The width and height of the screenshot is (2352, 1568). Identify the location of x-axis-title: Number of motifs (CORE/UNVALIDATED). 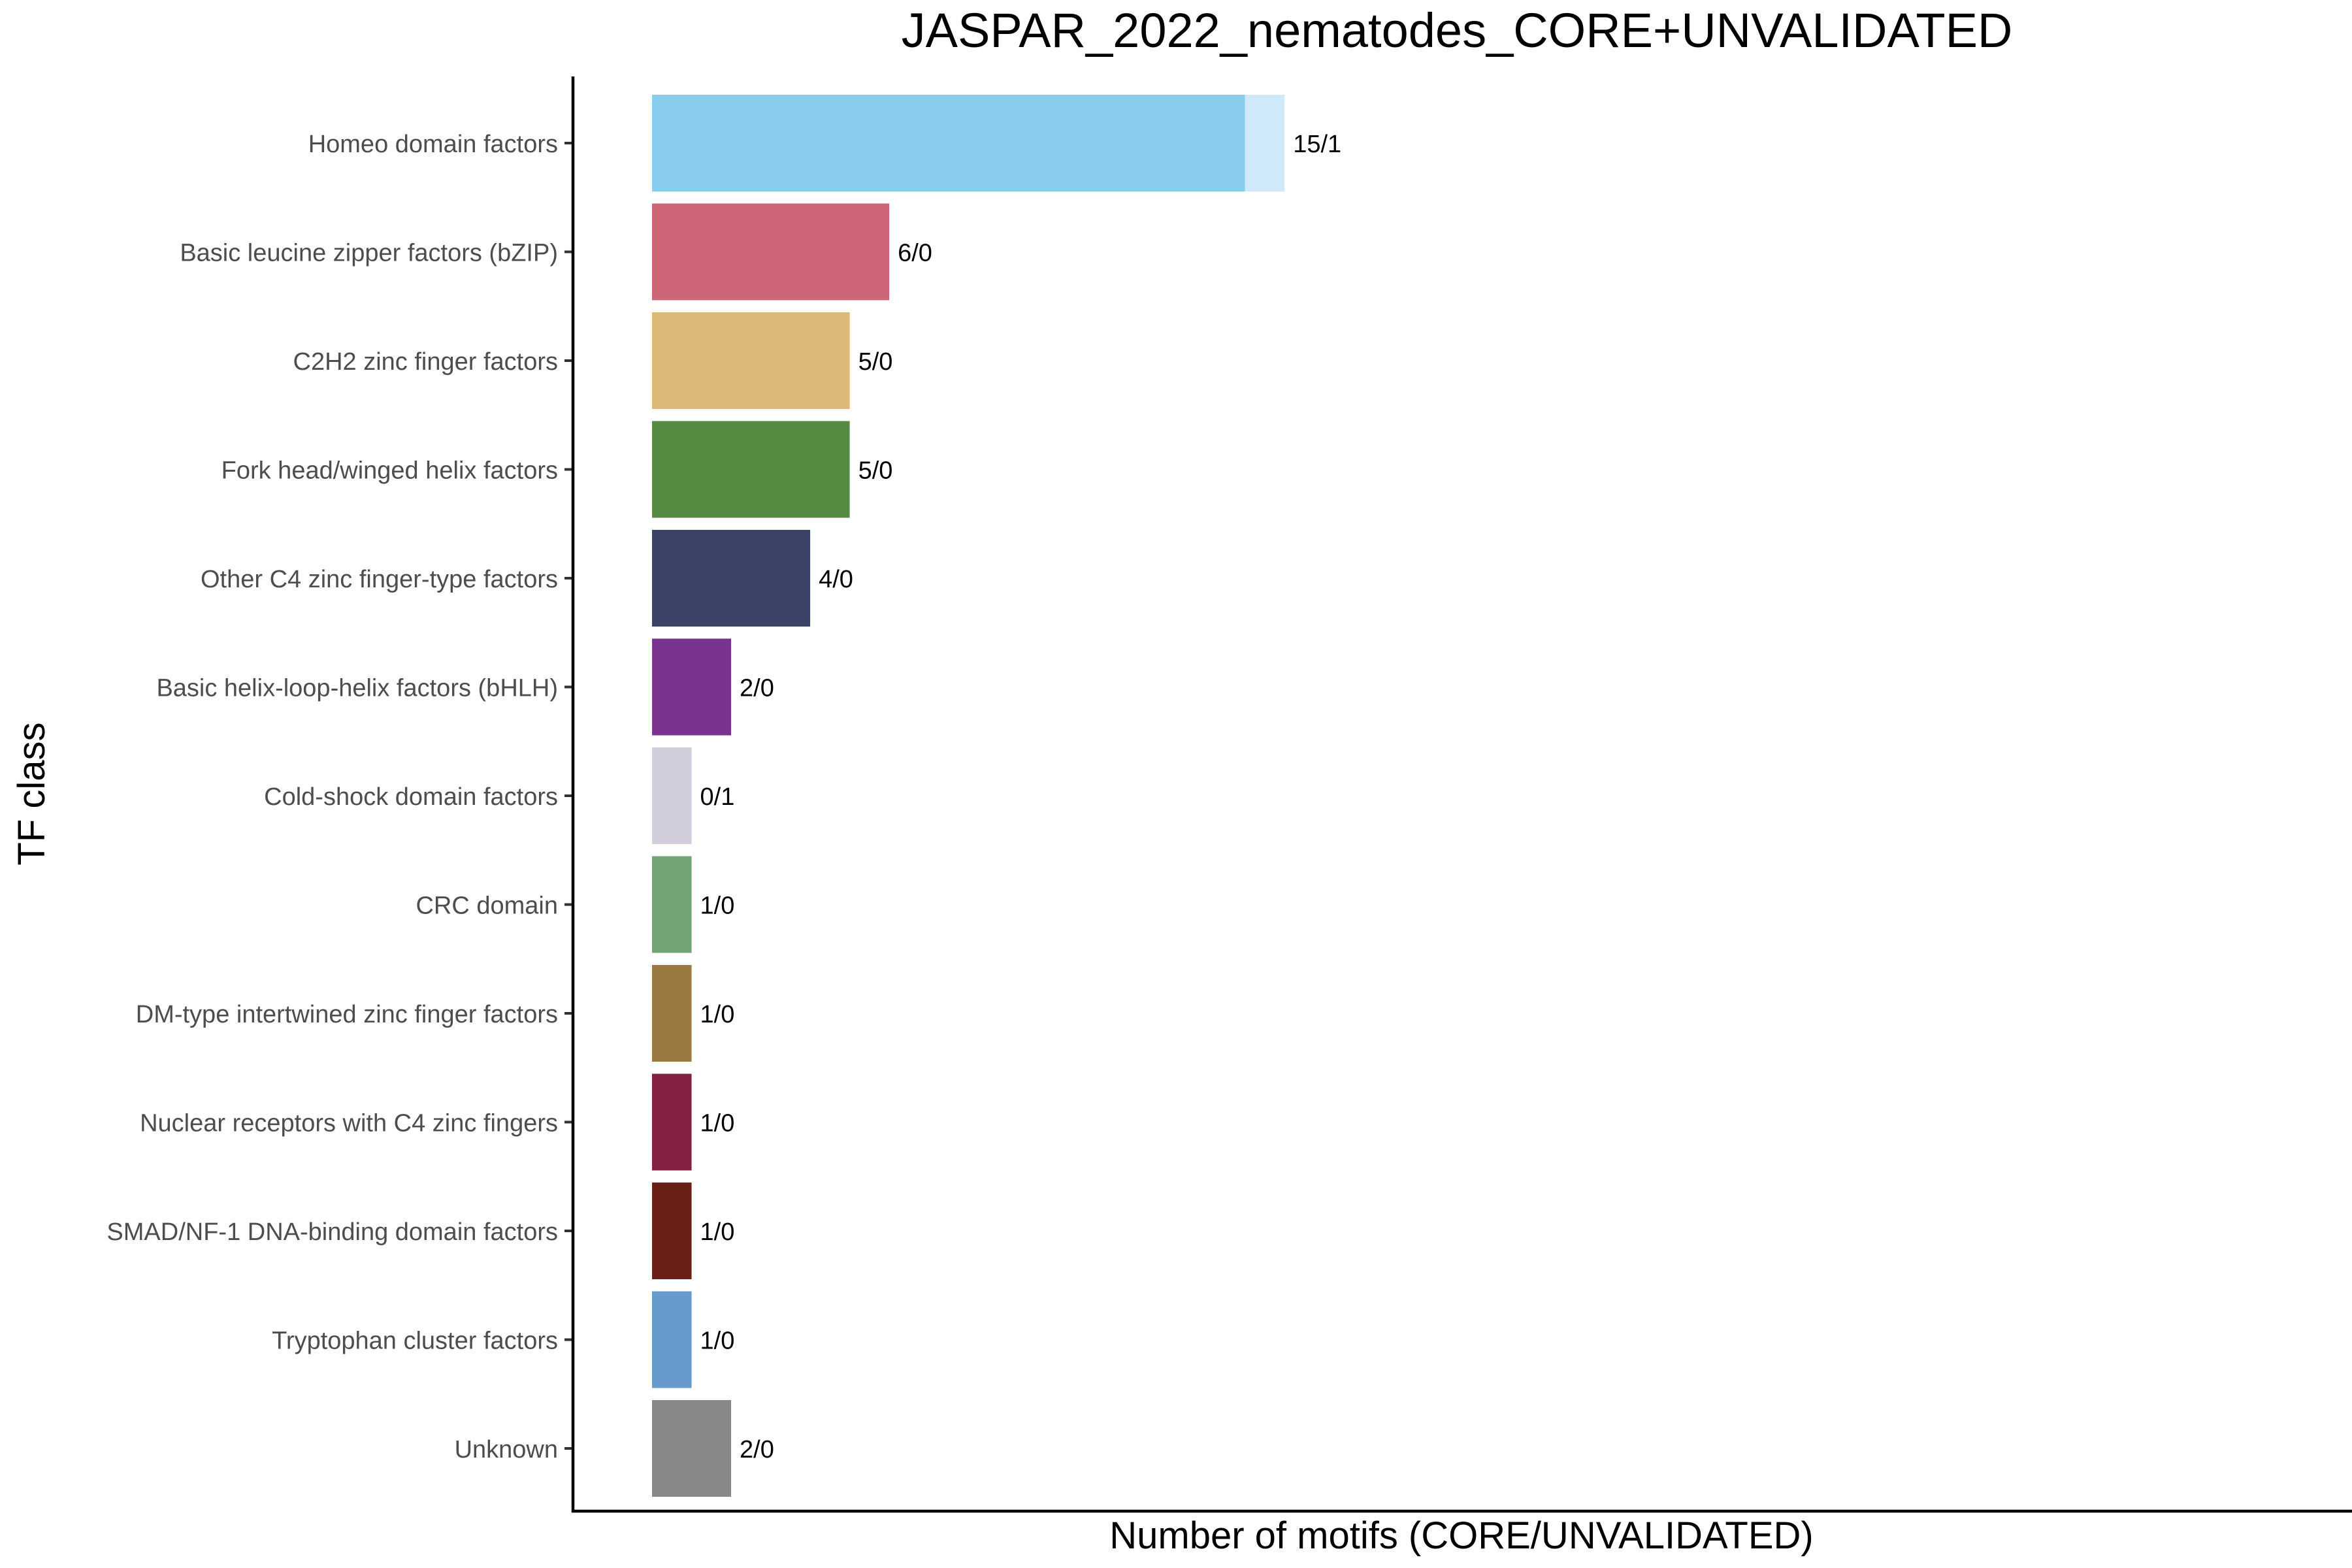
(1461, 1535).